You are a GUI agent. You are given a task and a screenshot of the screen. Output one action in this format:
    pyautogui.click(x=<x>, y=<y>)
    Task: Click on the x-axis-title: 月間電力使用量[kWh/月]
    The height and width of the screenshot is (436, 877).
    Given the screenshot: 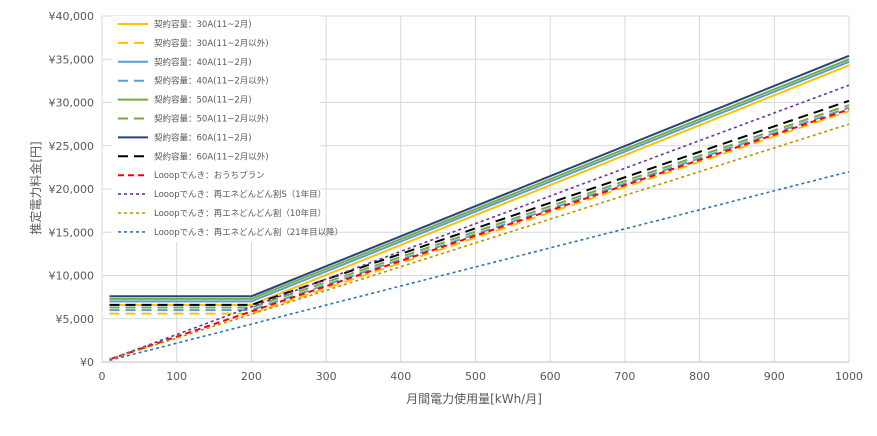 What is the action you would take?
    pyautogui.click(x=474, y=398)
    